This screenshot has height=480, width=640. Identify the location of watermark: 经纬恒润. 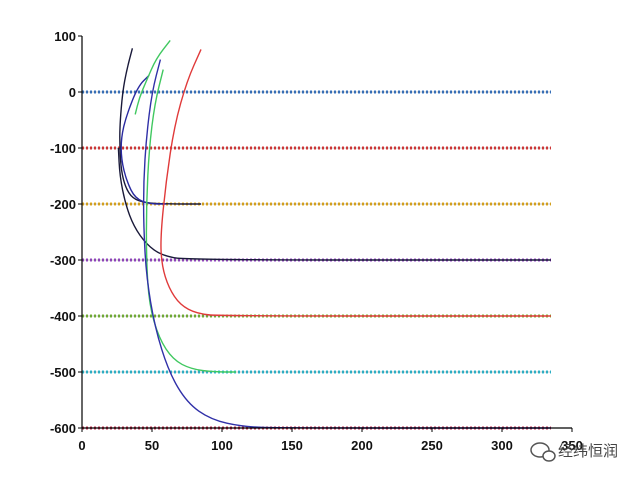
(574, 452).